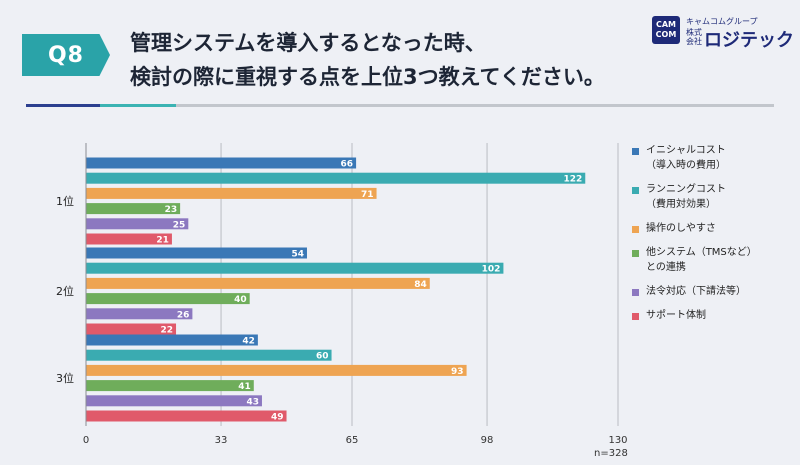  What do you see at coordinates (166, 331) in the screenshot?
I see `bar-value-label: 22` at bounding box center [166, 331].